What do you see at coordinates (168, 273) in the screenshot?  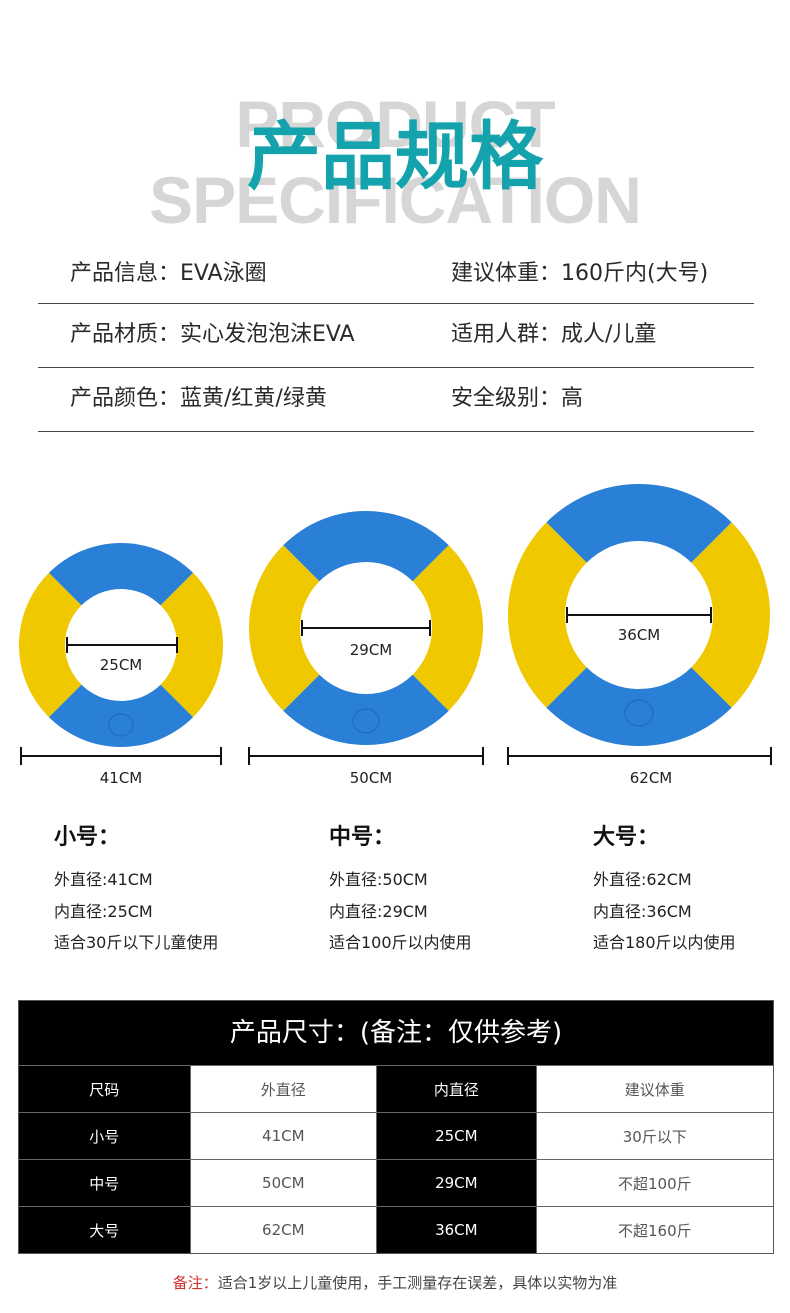 I see `info-product: 产品信息：EVA泳圈` at bounding box center [168, 273].